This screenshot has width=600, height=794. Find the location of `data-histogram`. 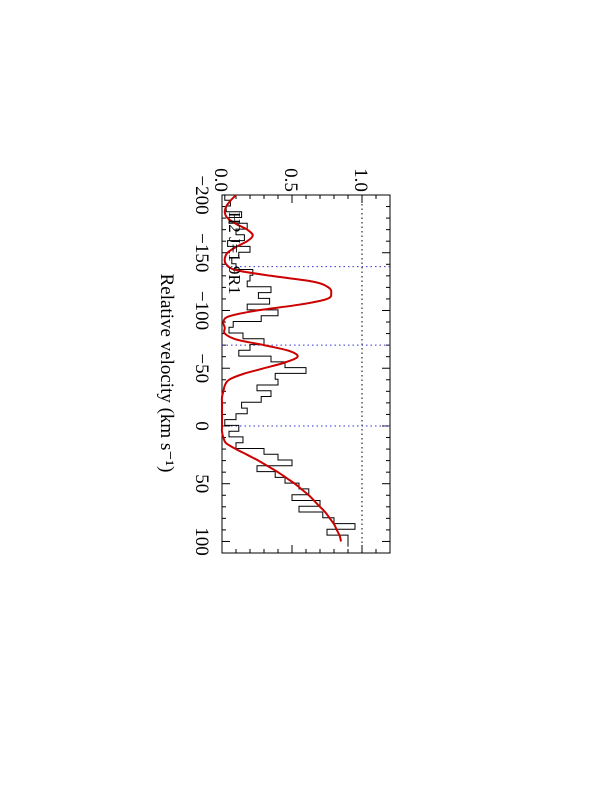

data-histogram is located at coordinates (290, 370).